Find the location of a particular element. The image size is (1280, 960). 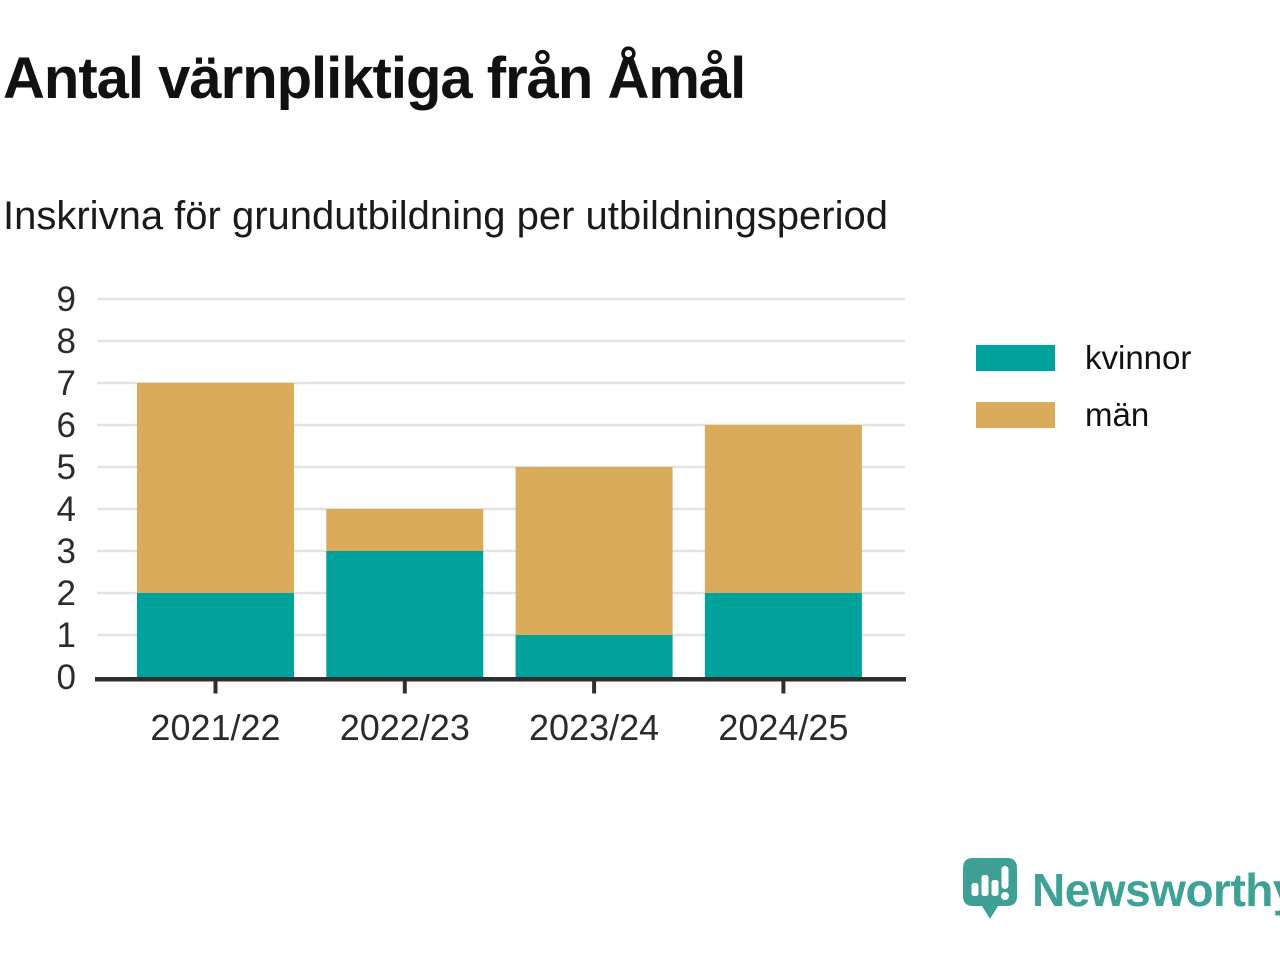

bar-segment-män-2022-23 is located at coordinates (405, 530).